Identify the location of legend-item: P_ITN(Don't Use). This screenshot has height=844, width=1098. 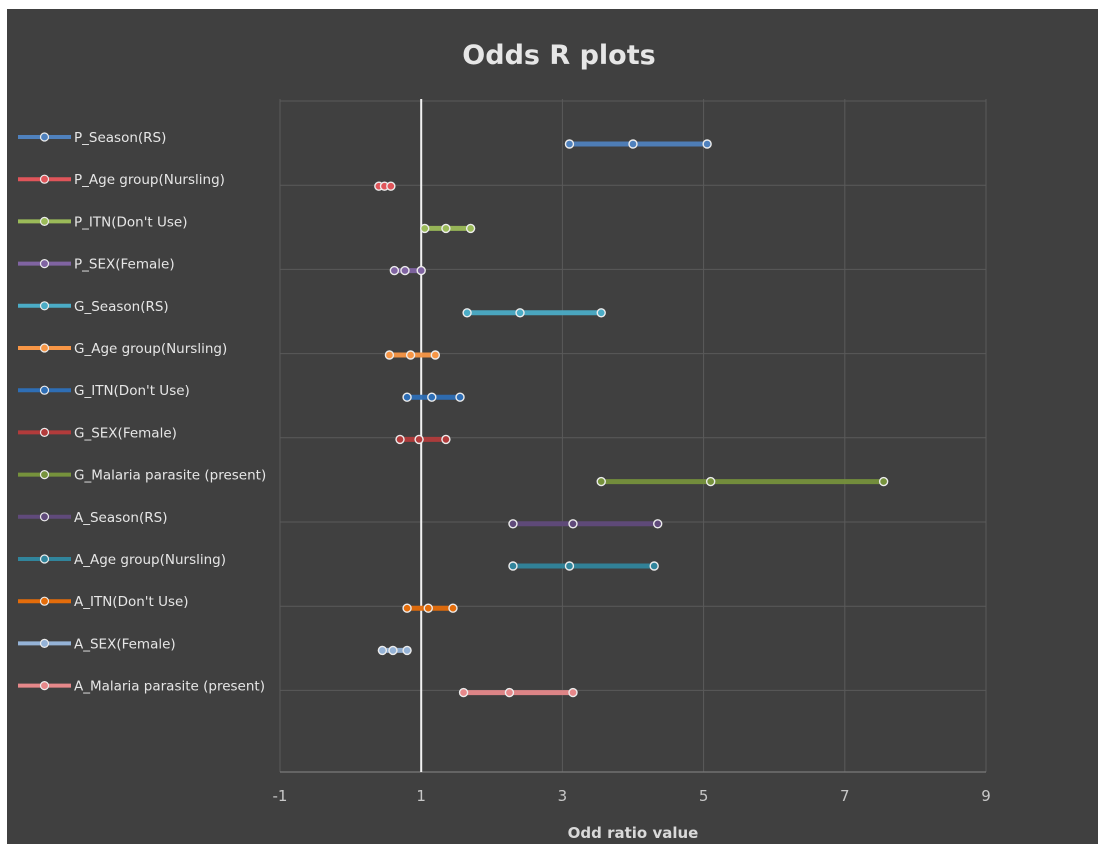
(102, 222).